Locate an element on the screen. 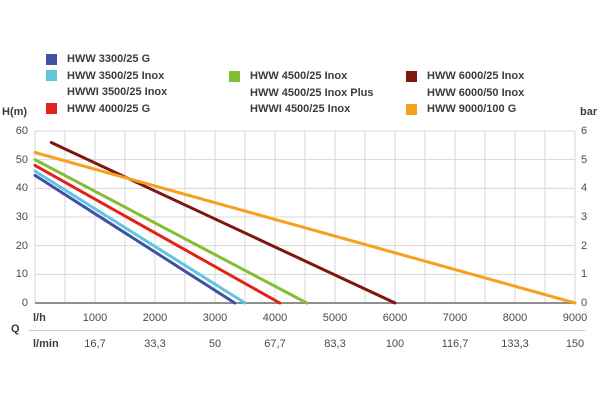  y-tick-right-3: 3 is located at coordinates (584, 217).